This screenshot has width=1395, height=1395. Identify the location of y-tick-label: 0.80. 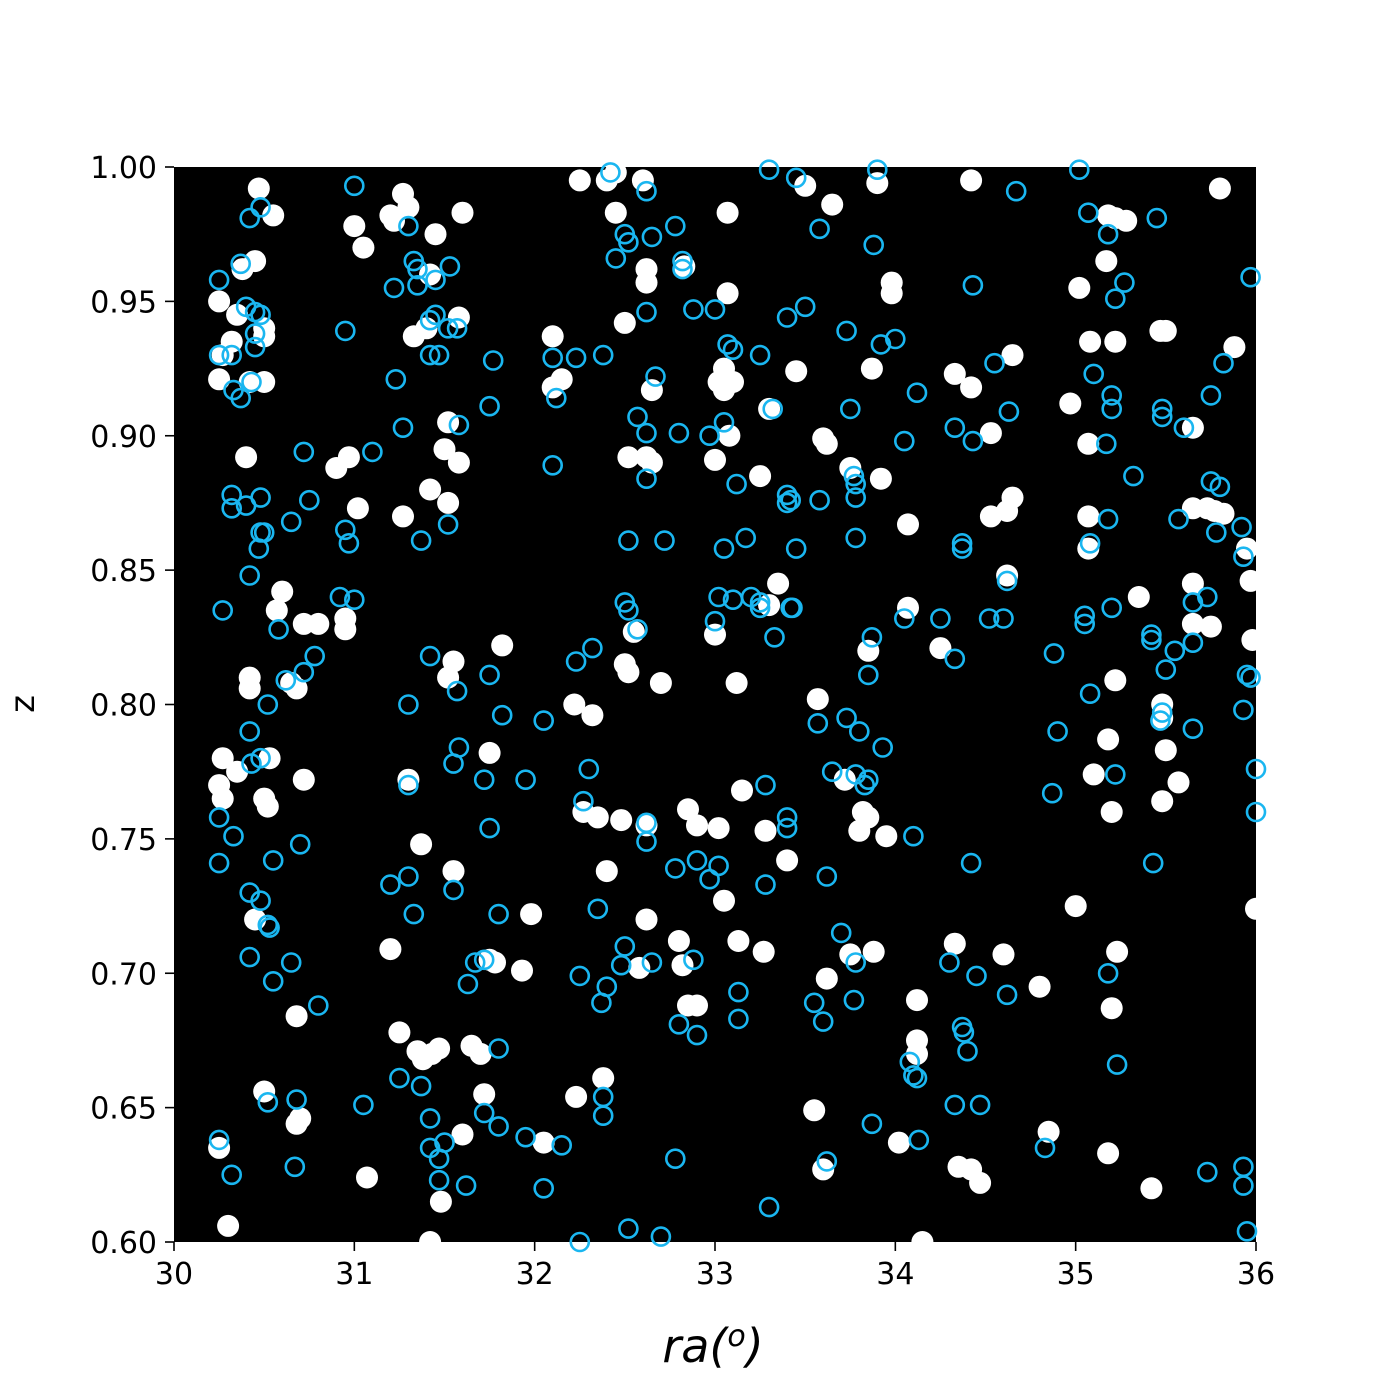
(123, 706).